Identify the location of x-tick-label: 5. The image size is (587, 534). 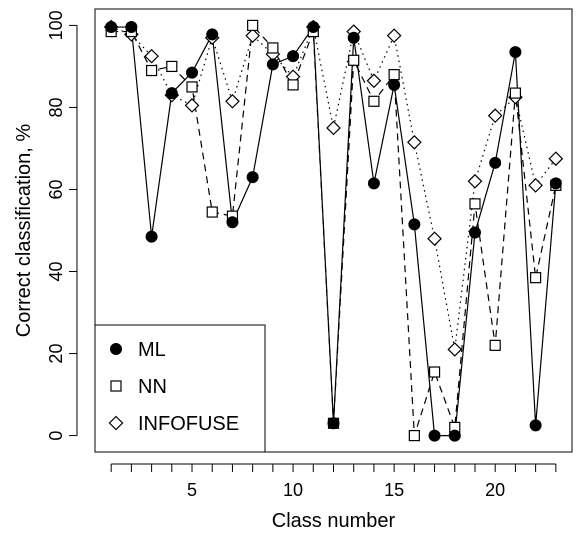
(192, 490).